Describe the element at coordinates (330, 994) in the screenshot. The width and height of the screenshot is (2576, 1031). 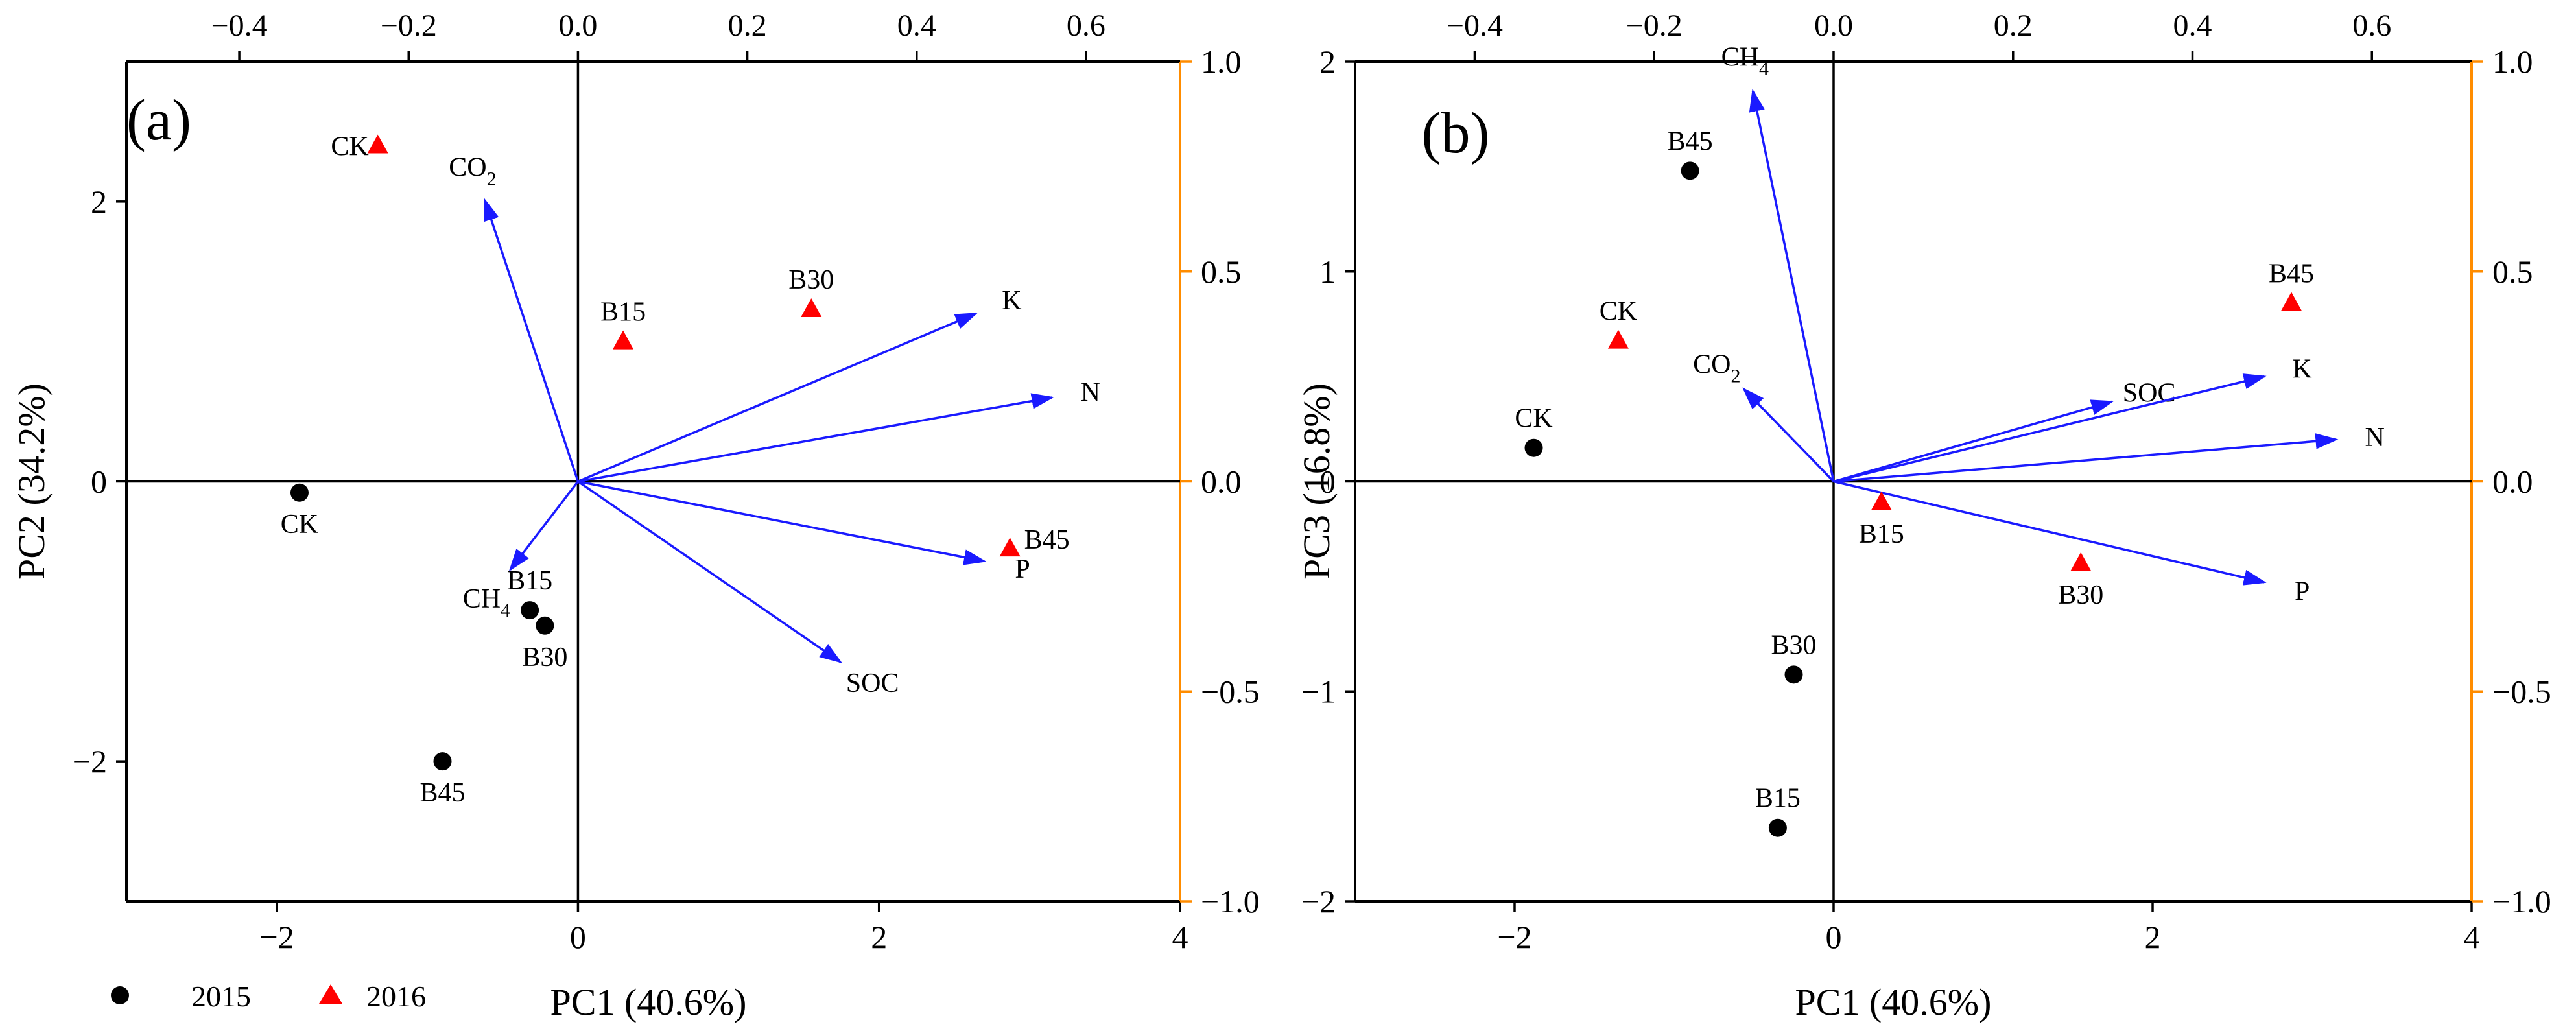
I see `legend-marker-2016` at that location.